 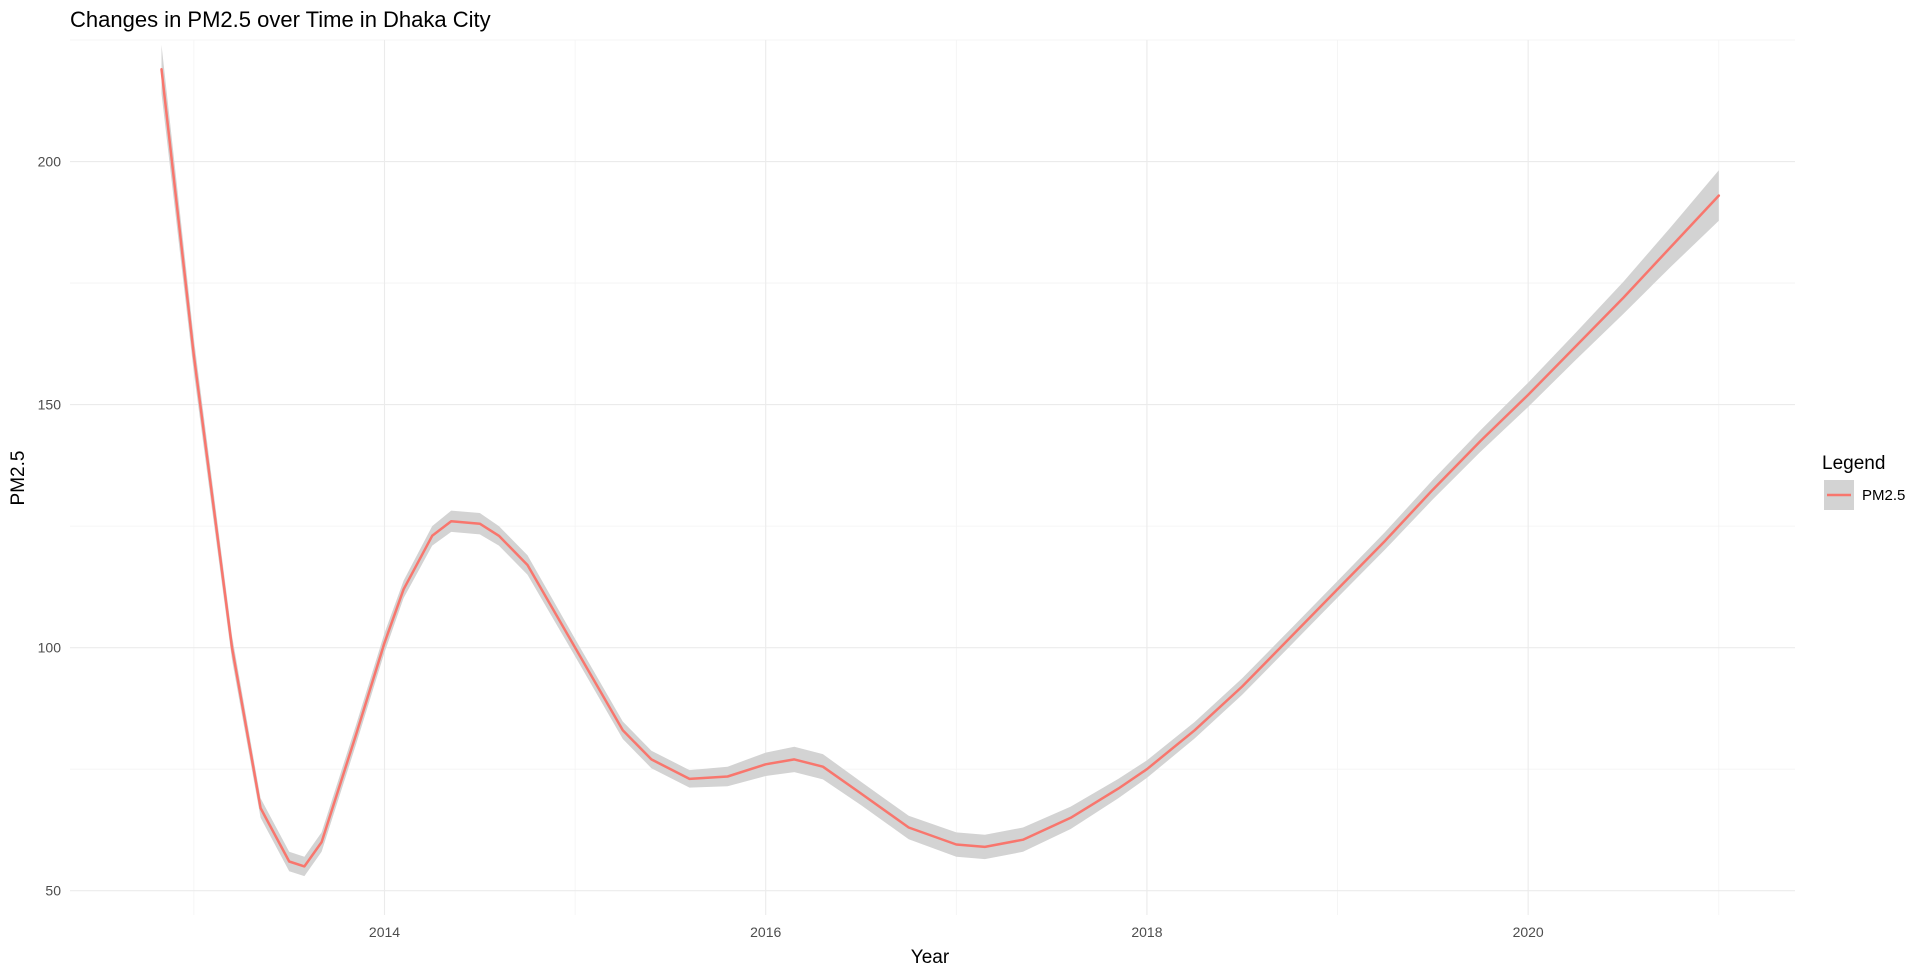 What do you see at coordinates (18, 478) in the screenshot?
I see `y-axis-title: PM2.5` at bounding box center [18, 478].